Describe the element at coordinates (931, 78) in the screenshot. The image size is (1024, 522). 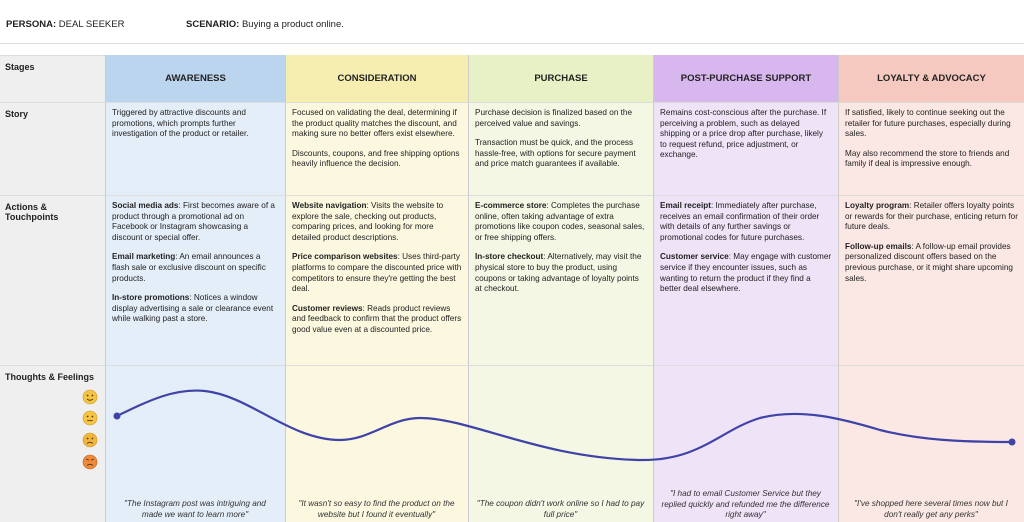
I see `stage-header: LOYALTY & ADVOCACY` at that location.